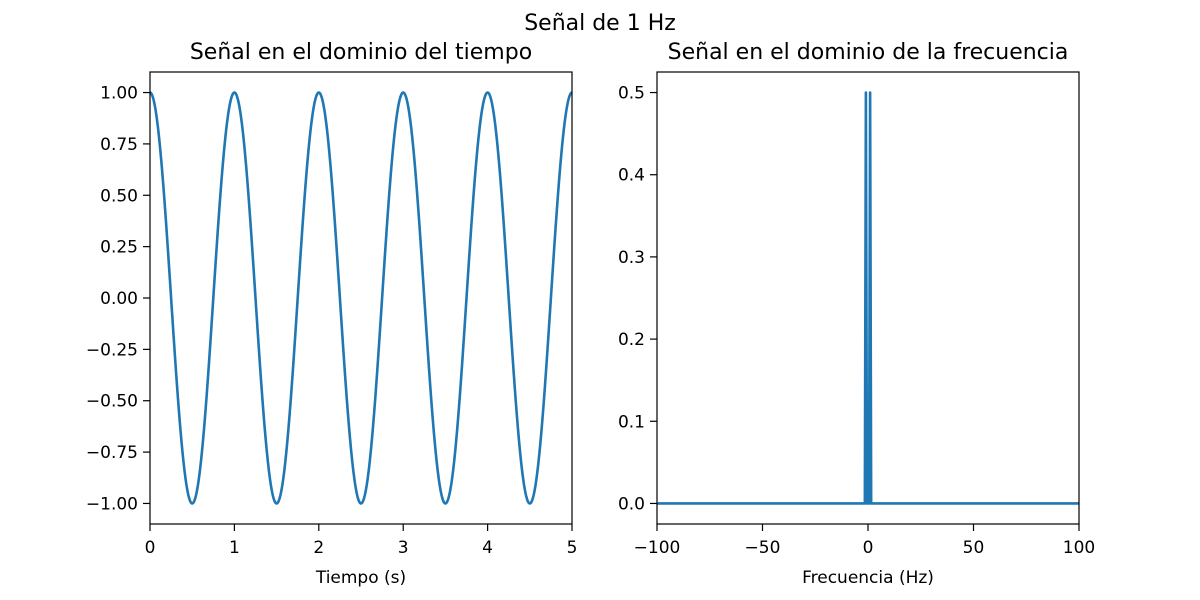 This screenshot has width=1200, height=600. Describe the element at coordinates (868, 52) in the screenshot. I see `frequency-domain-title: Señal en el dominio de la frecuencia` at that location.